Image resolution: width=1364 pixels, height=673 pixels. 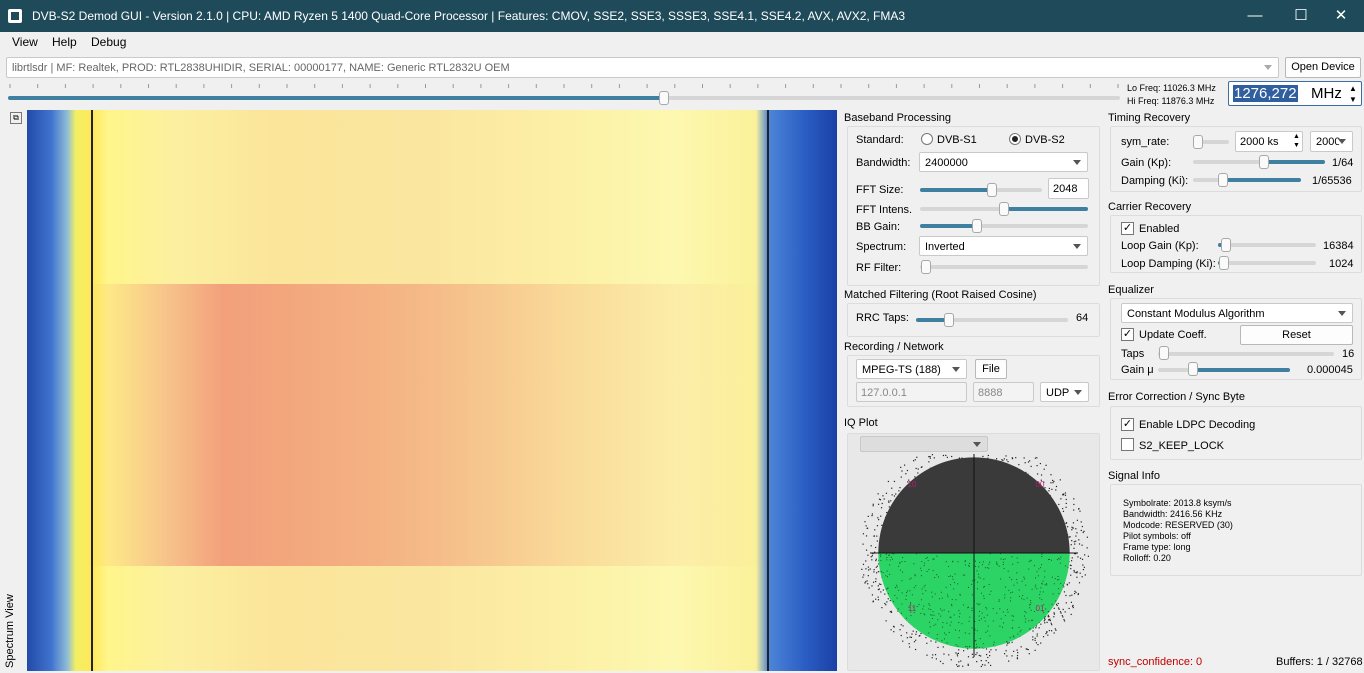 I want to click on baseband-group, so click(x=973, y=206).